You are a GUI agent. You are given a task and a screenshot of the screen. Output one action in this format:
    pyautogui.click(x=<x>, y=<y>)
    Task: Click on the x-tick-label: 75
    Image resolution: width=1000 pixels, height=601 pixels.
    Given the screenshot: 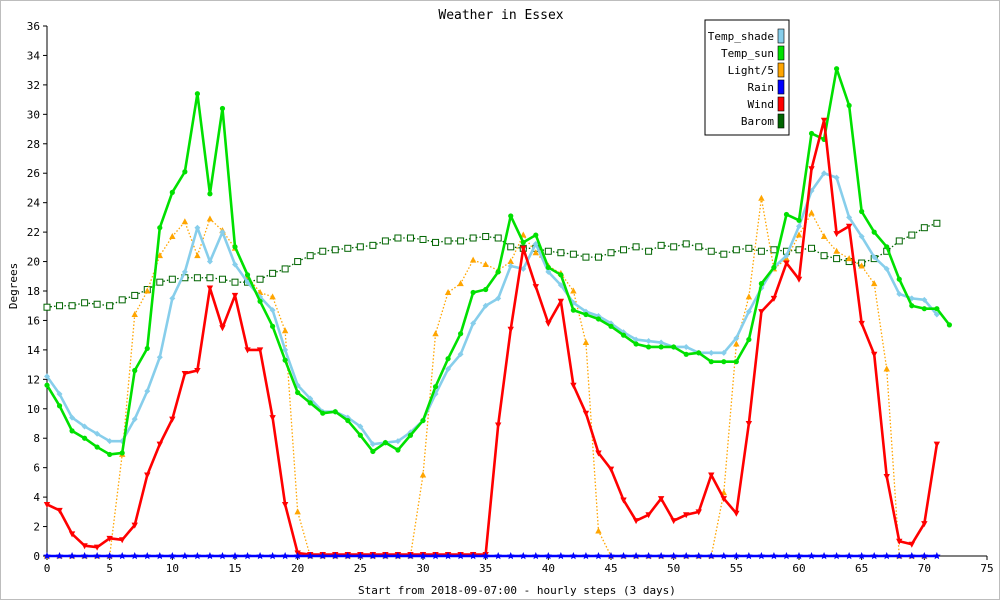 What is the action you would take?
    pyautogui.click(x=986, y=568)
    